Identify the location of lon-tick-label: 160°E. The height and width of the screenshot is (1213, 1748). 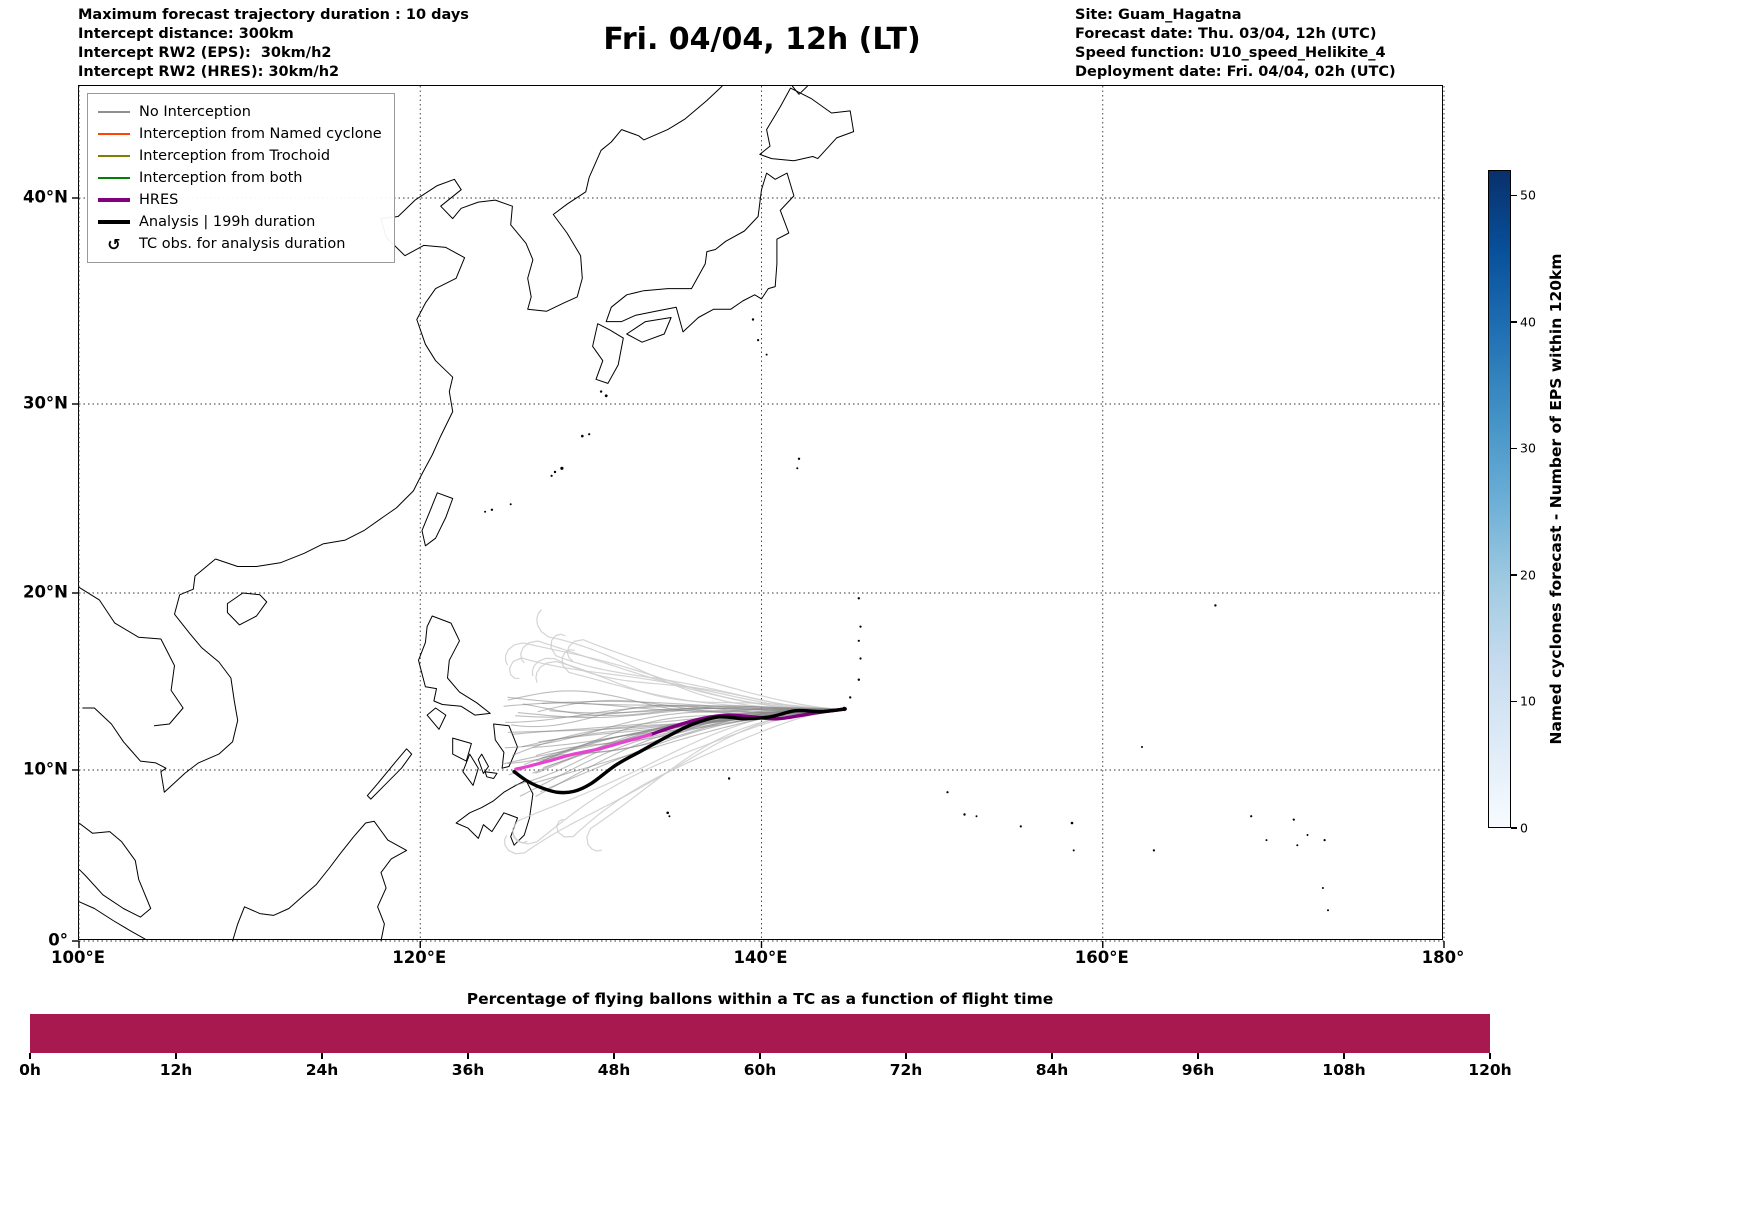
(1101, 957).